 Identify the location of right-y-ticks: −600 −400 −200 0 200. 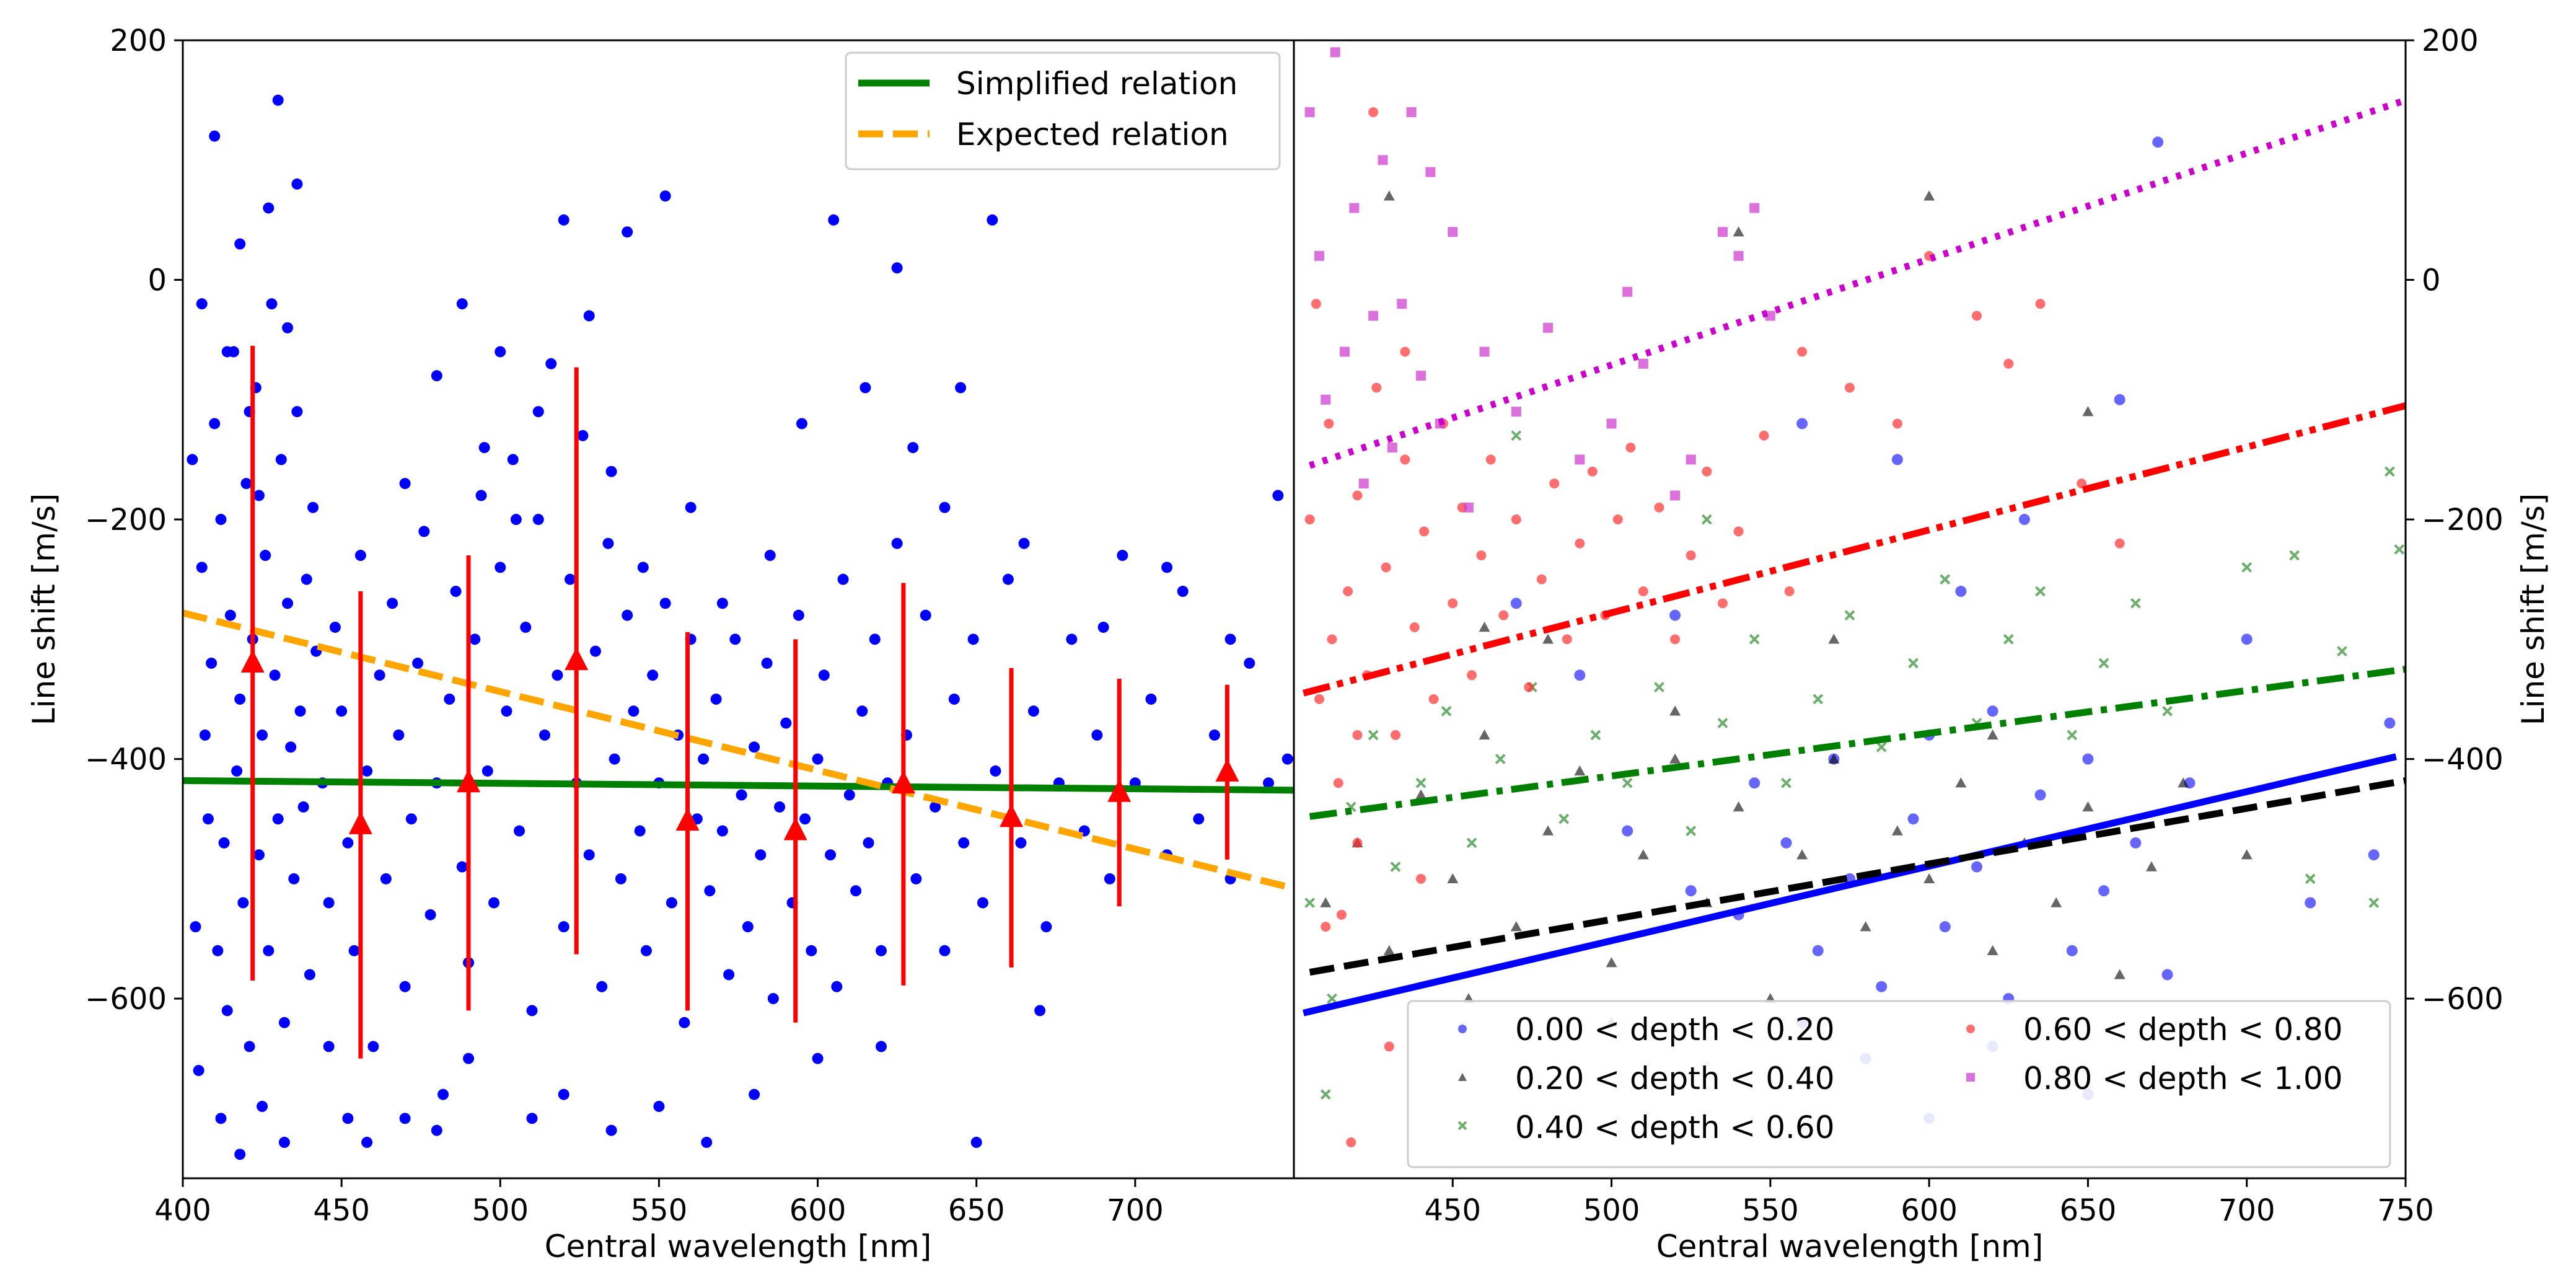
(2455, 520).